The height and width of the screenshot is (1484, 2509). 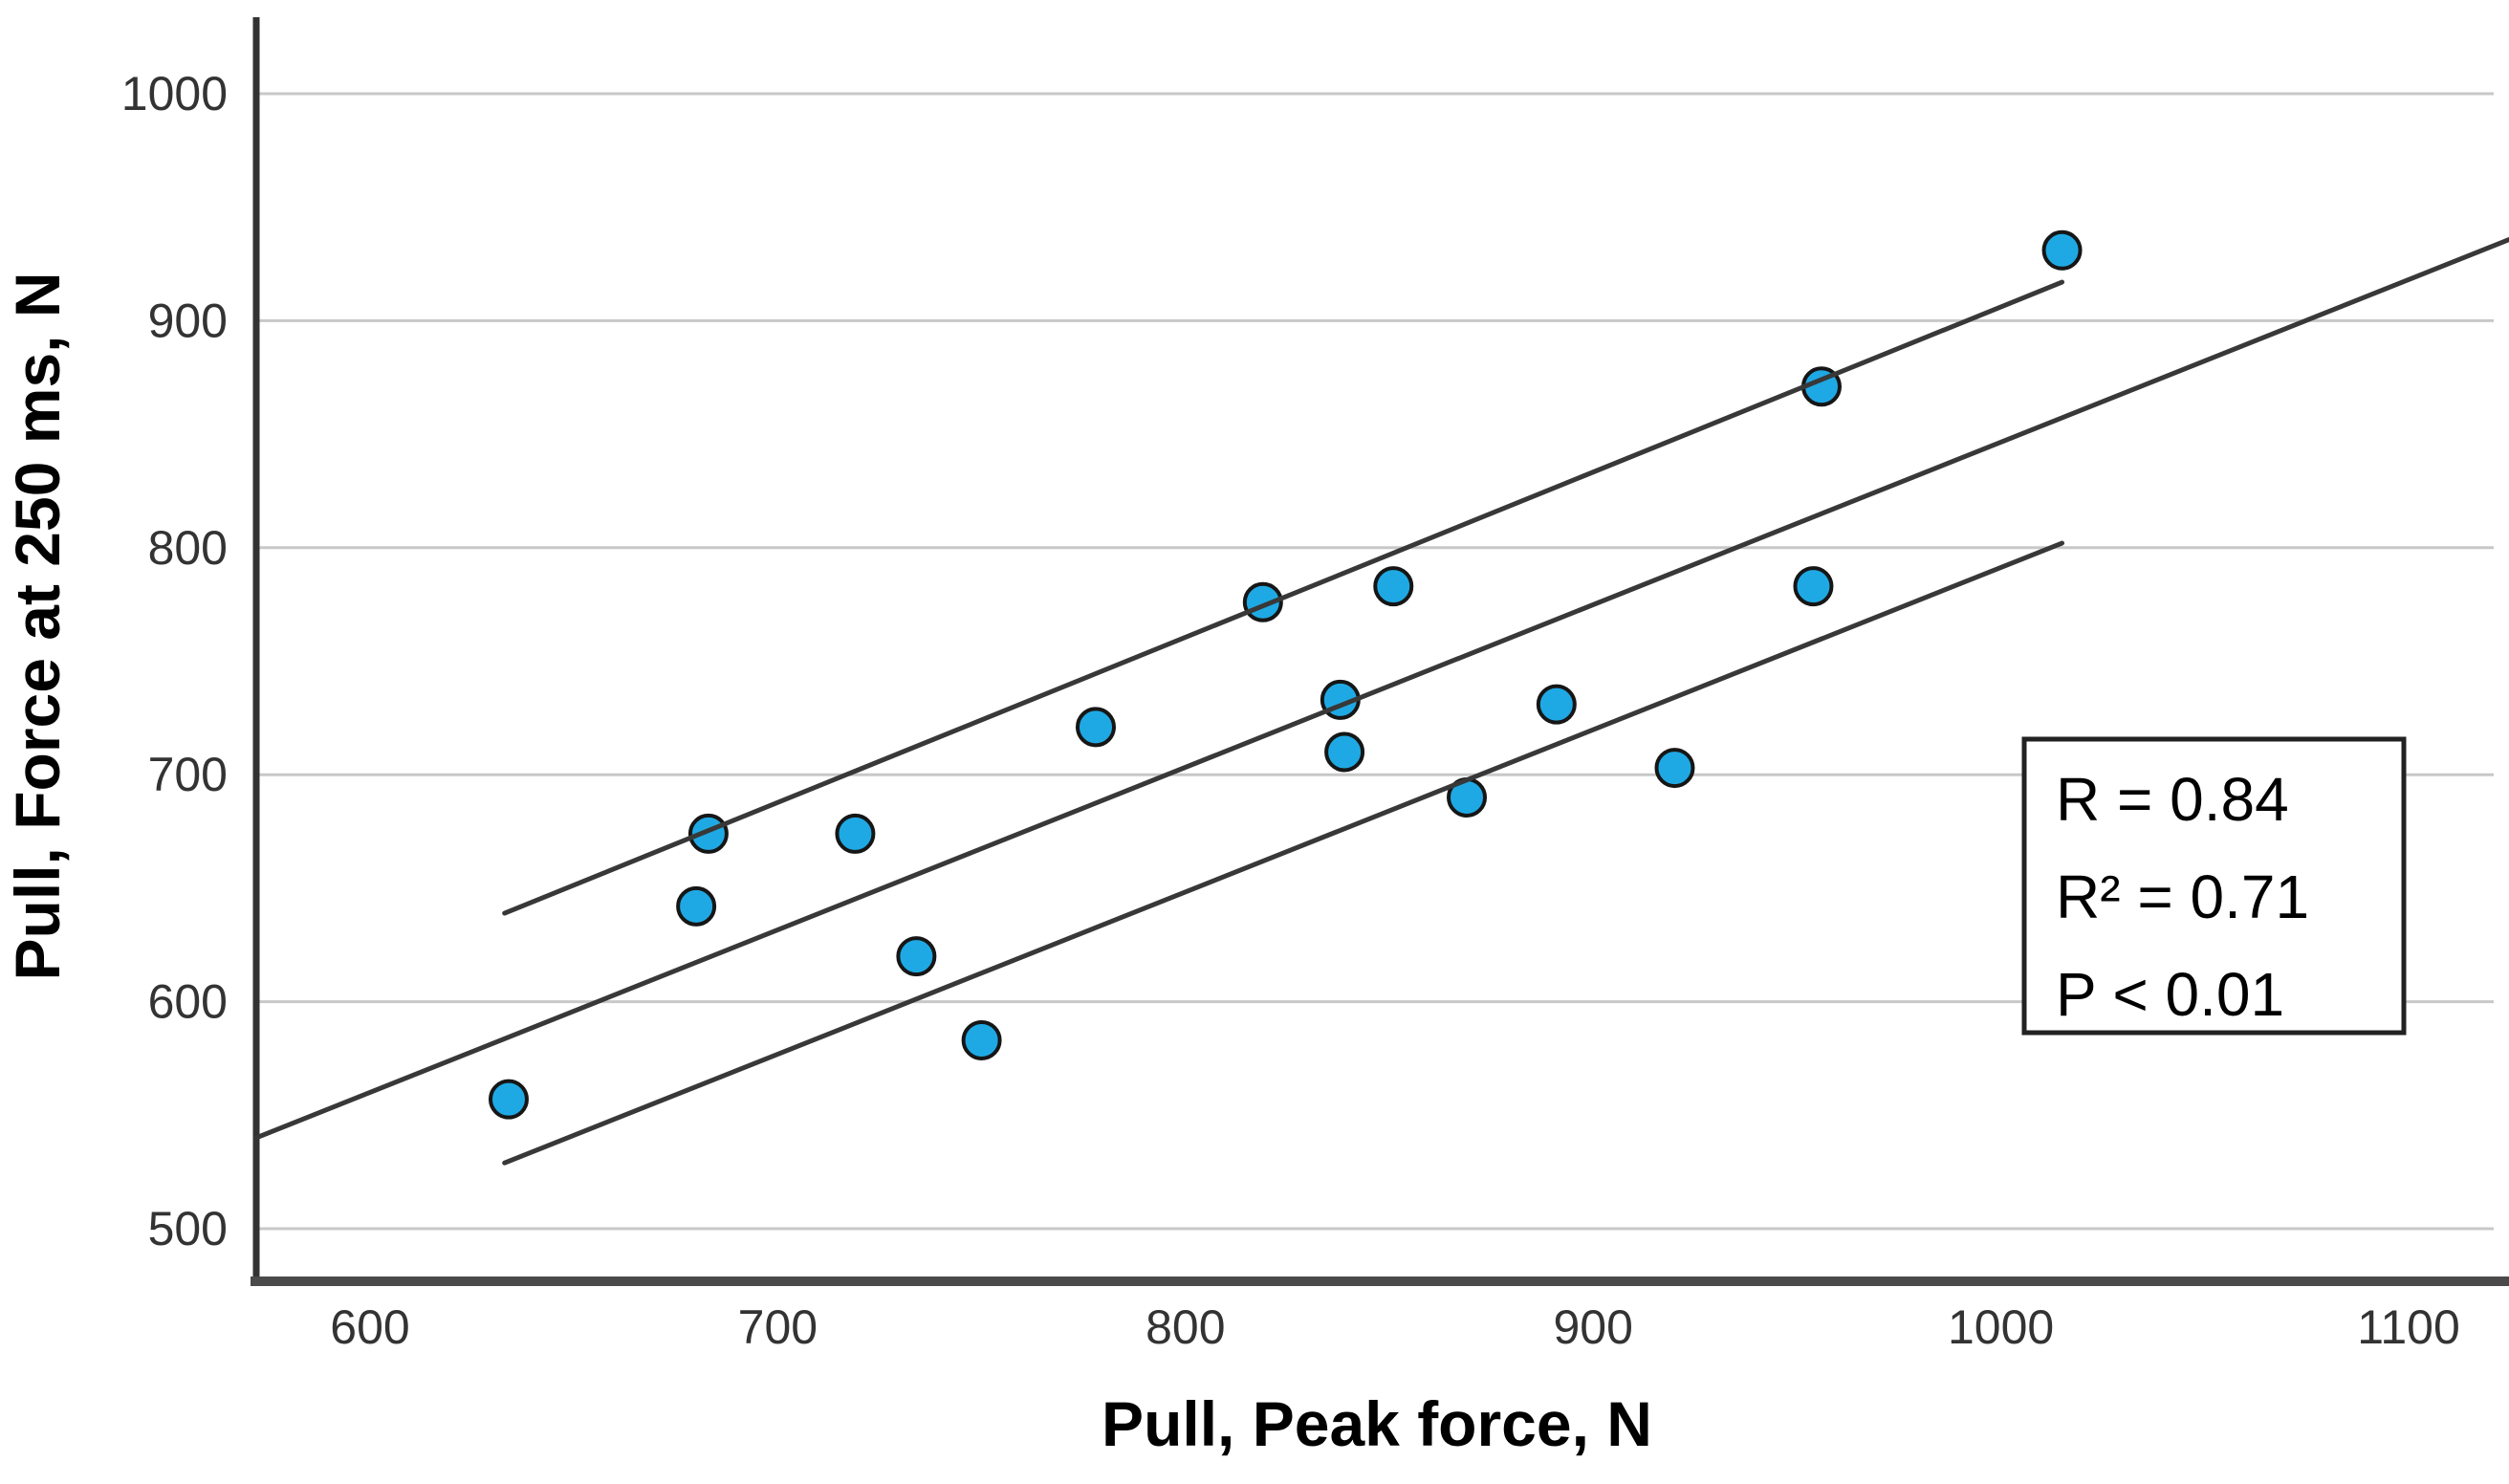 I want to click on x-tick-label-1100: 1100, so click(x=2408, y=1327).